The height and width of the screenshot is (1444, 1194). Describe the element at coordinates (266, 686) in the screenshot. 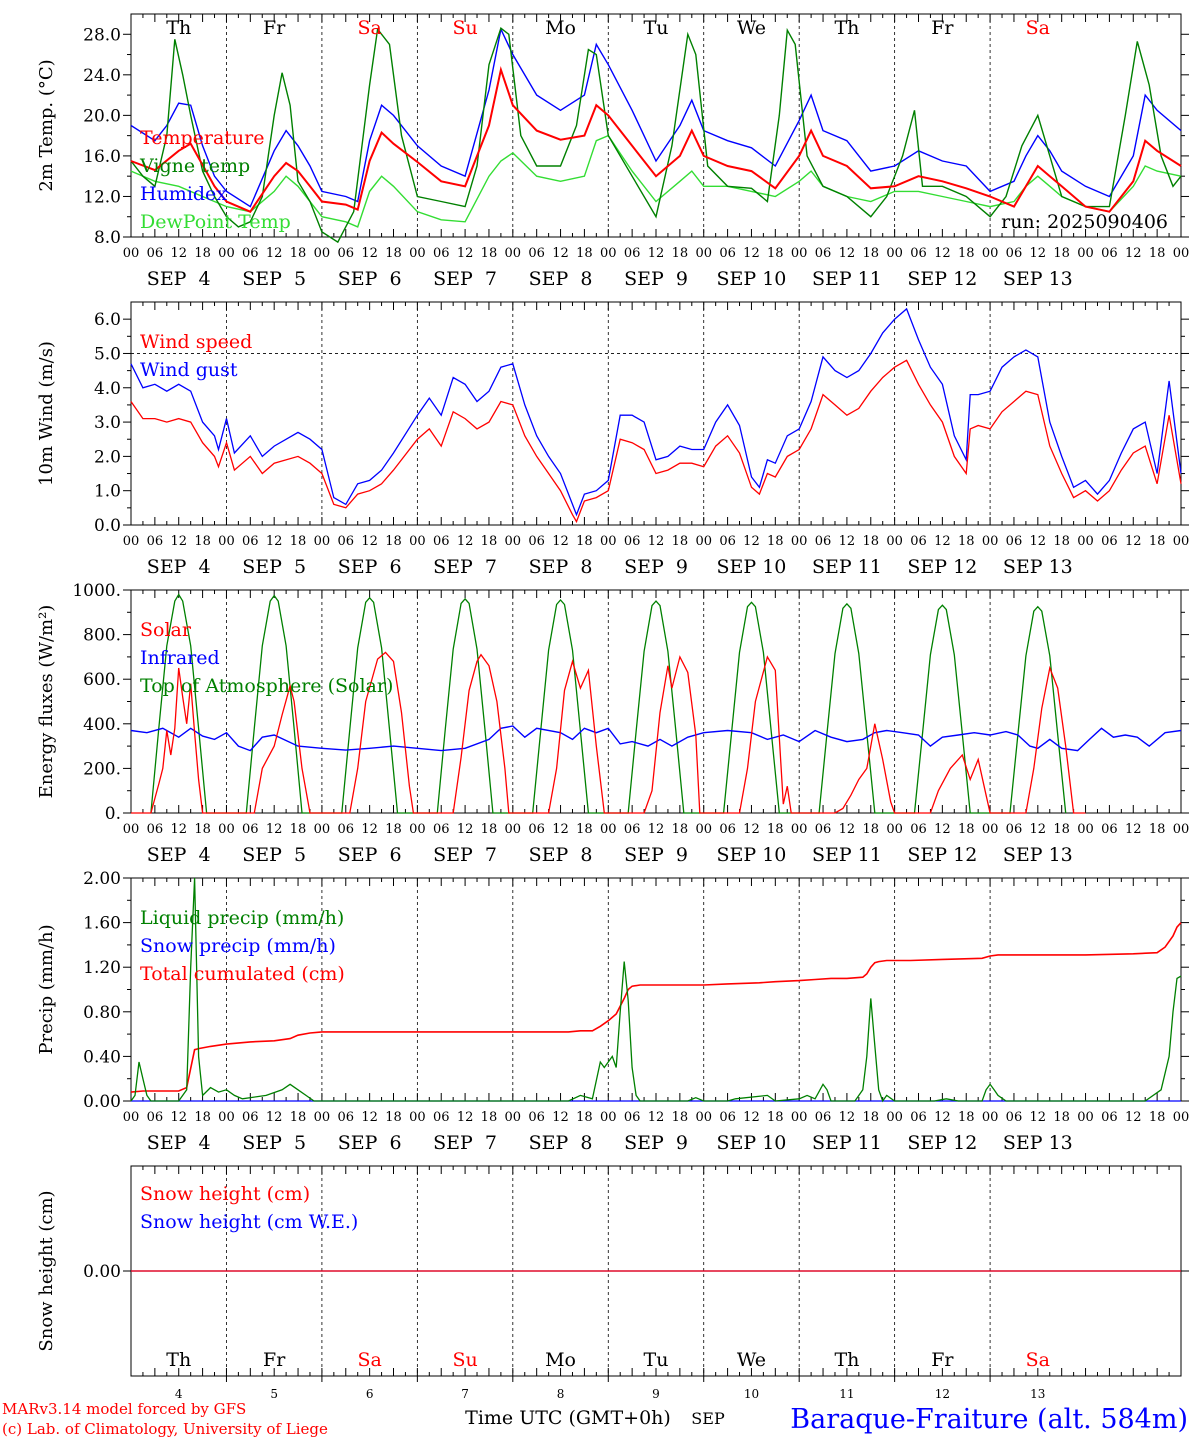

I see `legend-entry: Top of Atmosphere (Solar)` at that location.